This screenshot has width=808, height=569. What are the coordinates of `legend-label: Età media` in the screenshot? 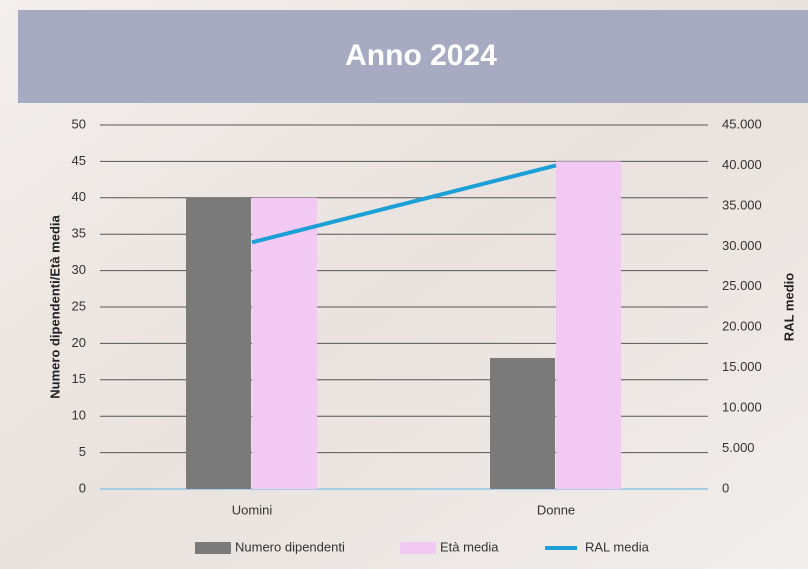 It's located at (469, 546).